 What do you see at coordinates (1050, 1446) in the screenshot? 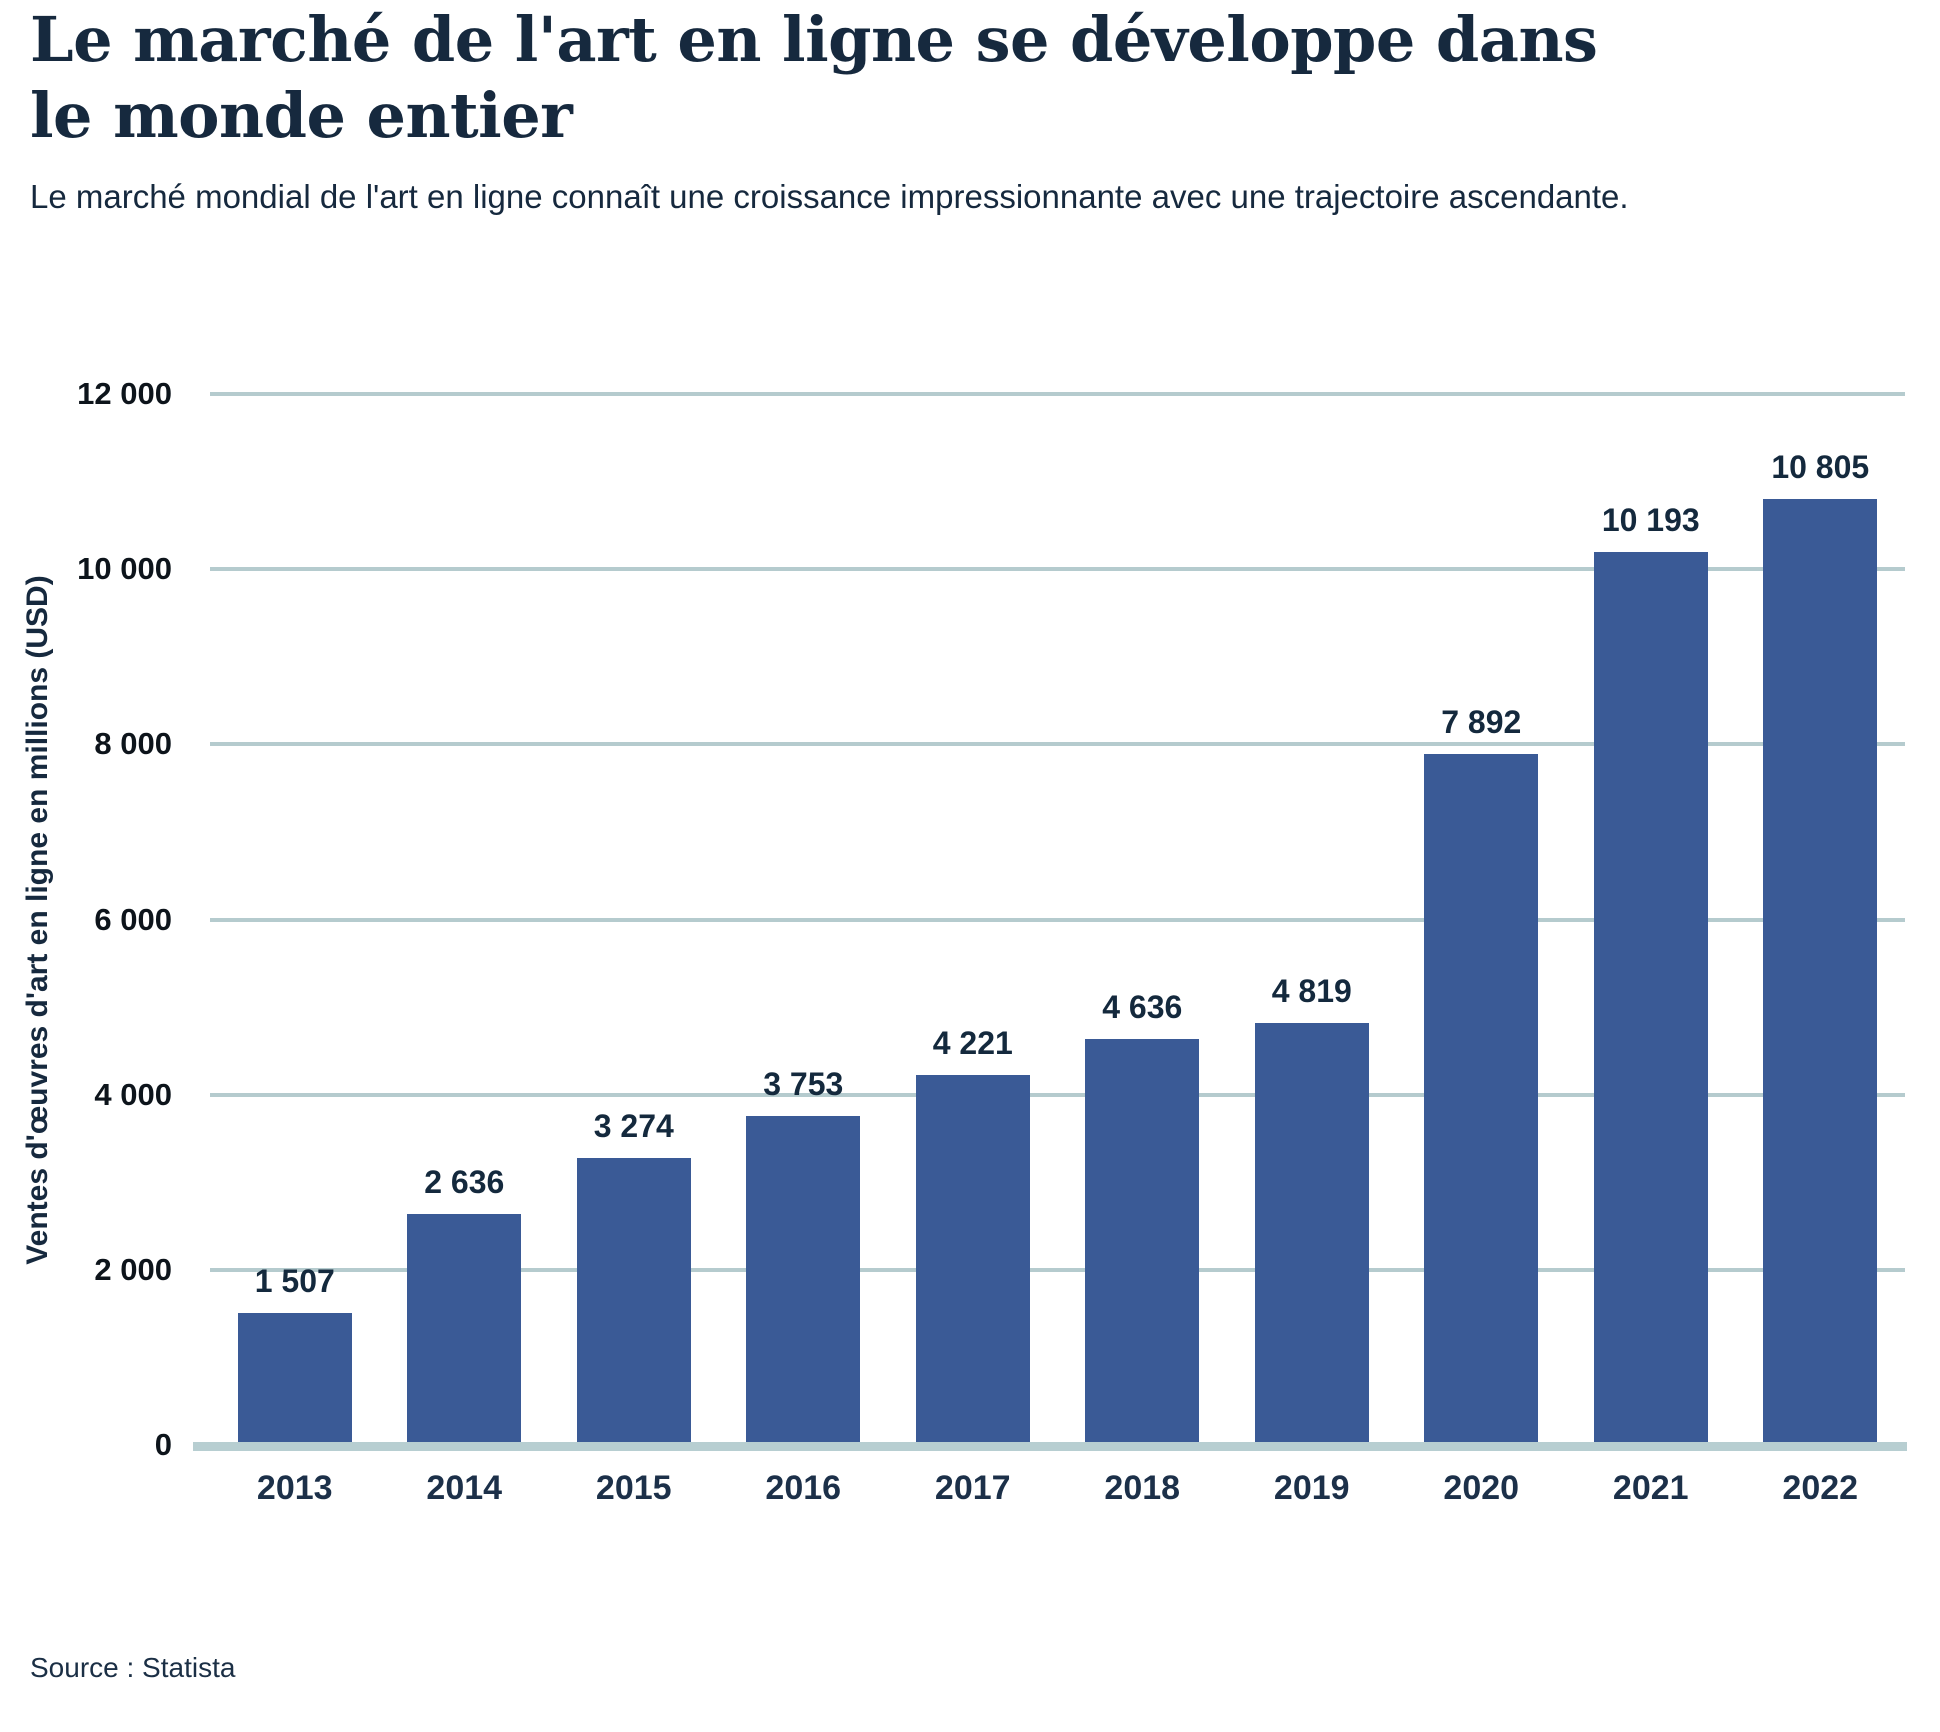
I see `x-axis-baseline` at bounding box center [1050, 1446].